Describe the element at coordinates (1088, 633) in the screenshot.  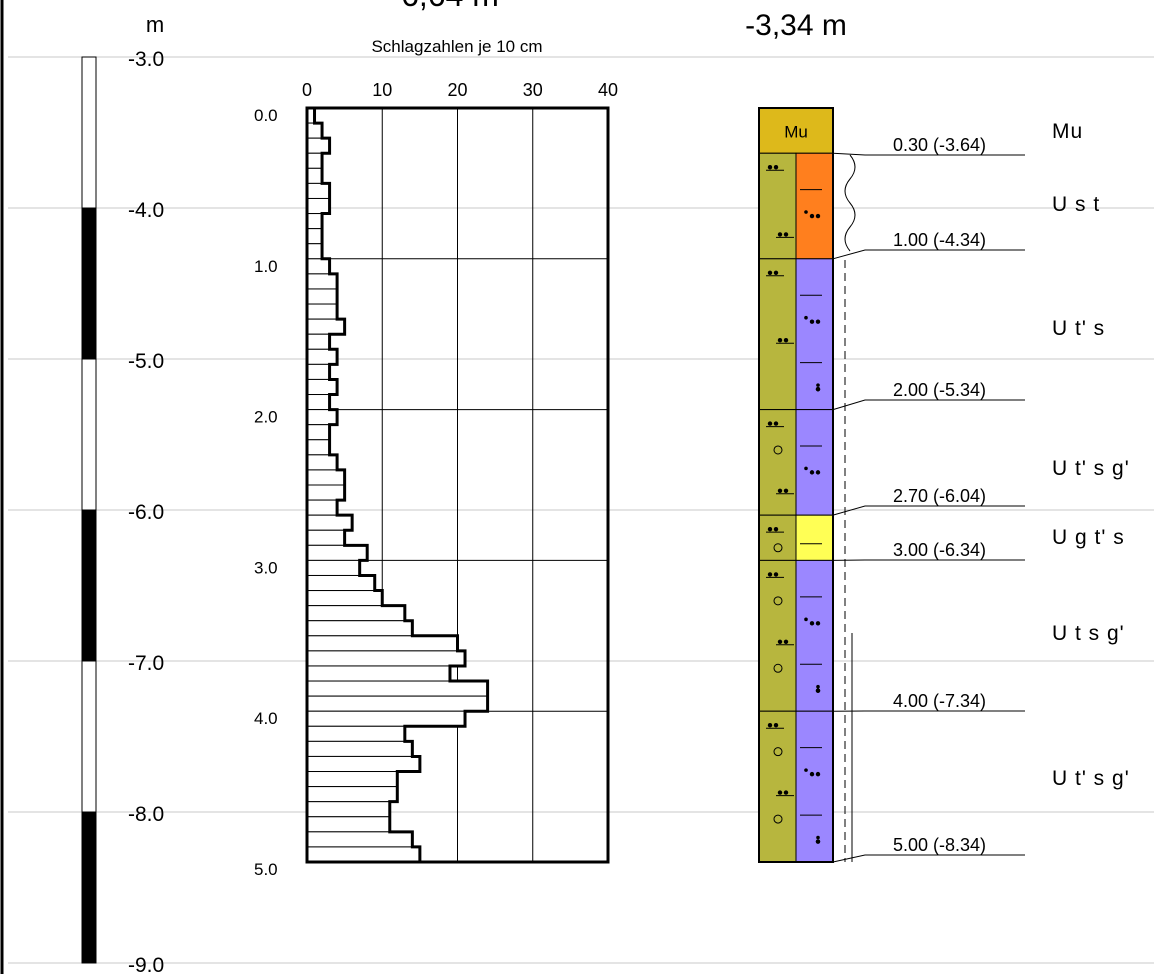
I see `layer-description: U t s g'` at that location.